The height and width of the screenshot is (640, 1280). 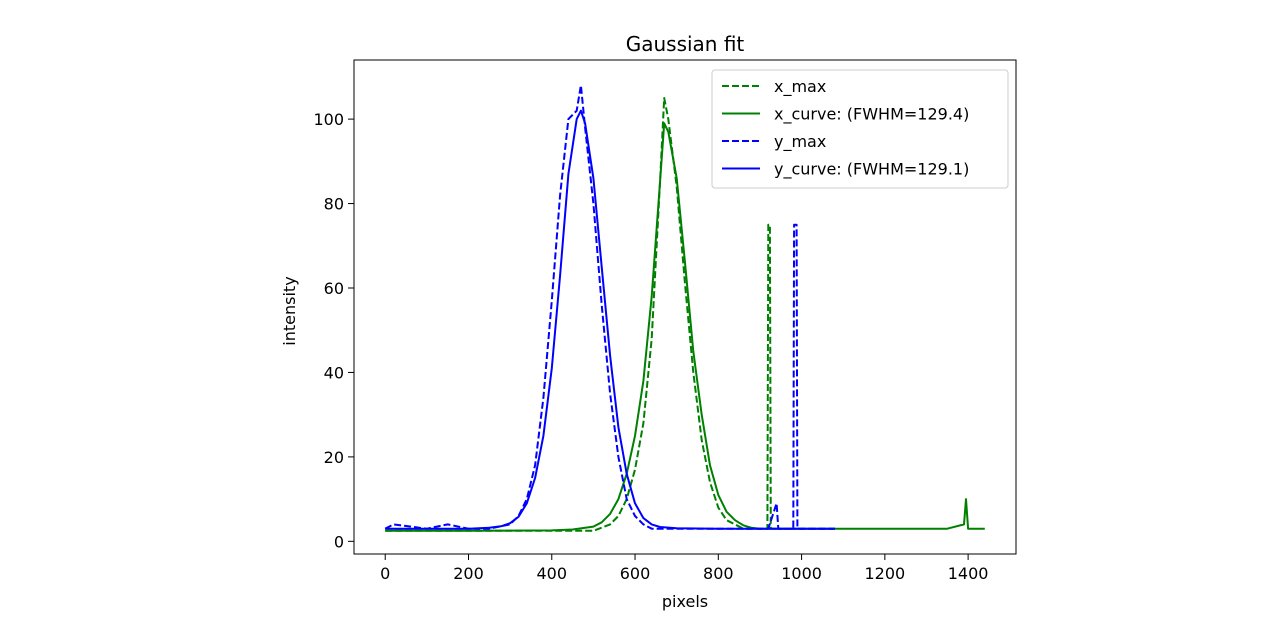 I want to click on y-tick-label: 80, so click(x=334, y=204).